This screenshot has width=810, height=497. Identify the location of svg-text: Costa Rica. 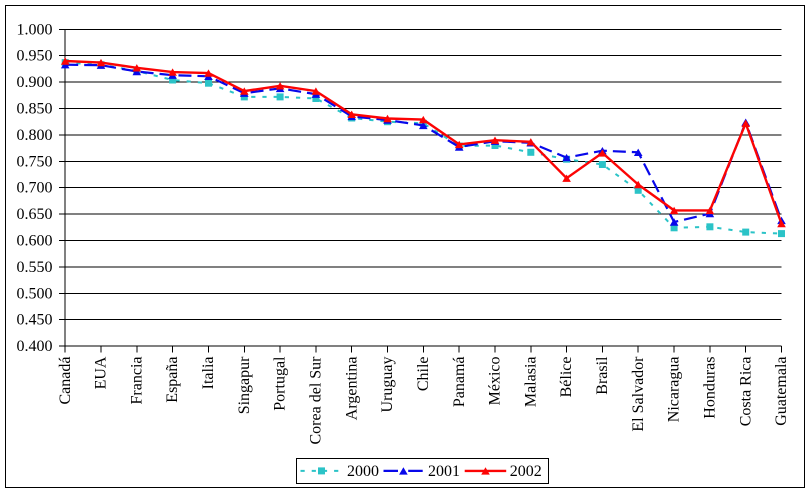
(745, 392).